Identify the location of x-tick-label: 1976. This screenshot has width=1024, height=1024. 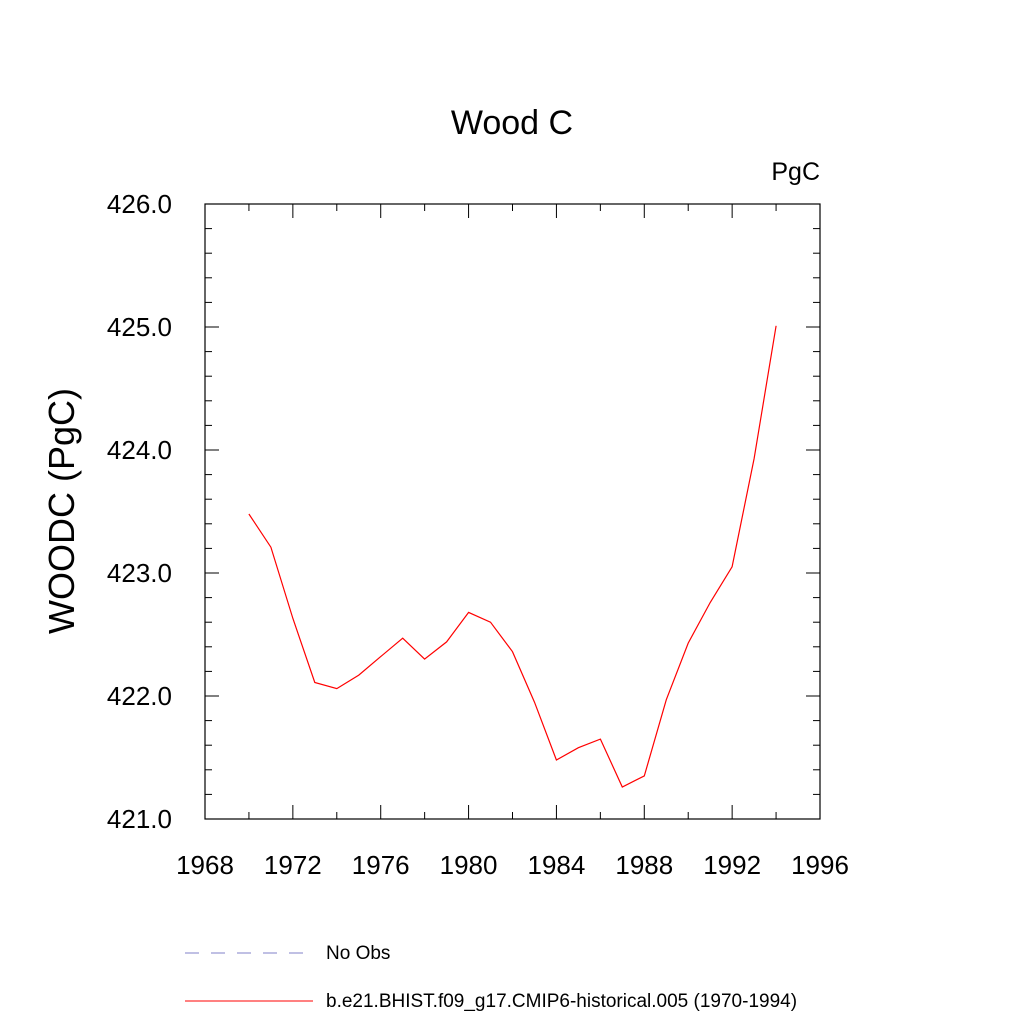
(381, 865).